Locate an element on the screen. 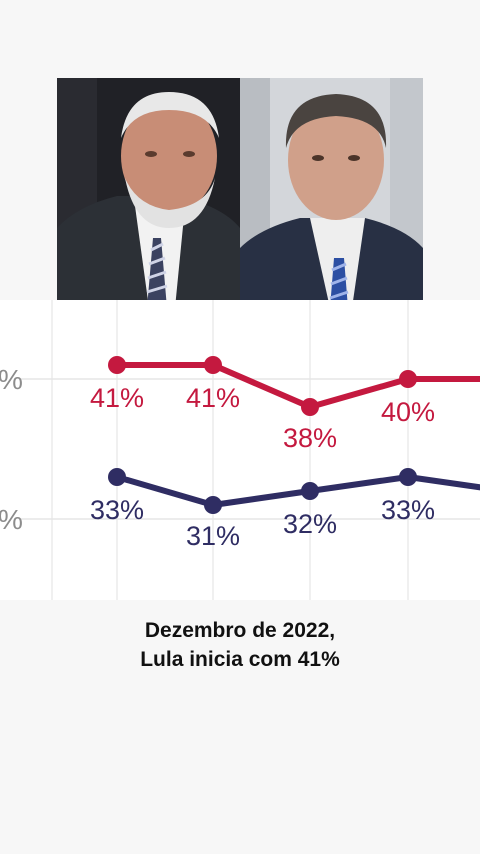 This screenshot has width=480, height=854. caption: Dezembro de 2022, Lula inicia com 41% is located at coordinates (240, 645).